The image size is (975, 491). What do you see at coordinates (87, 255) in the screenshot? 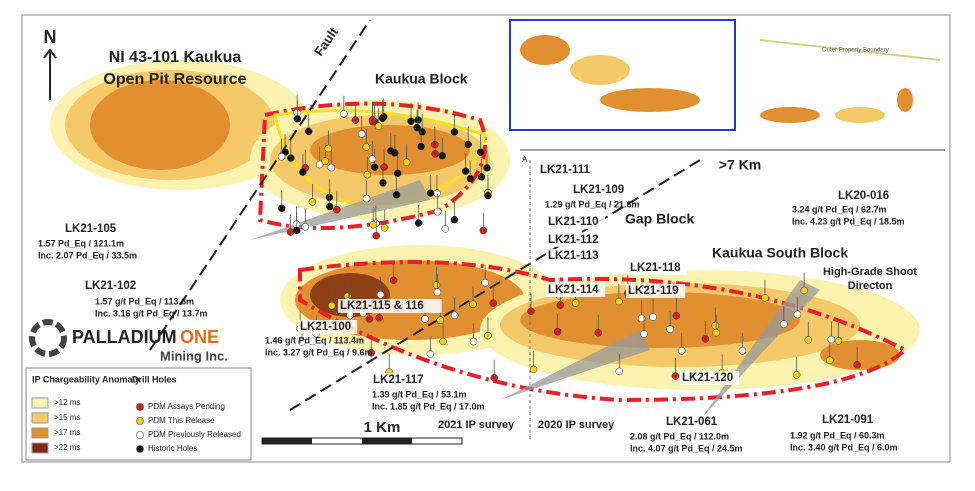
I see `hole-detail: Inc. 2.07 Pd_Eq / 33.5m` at bounding box center [87, 255].